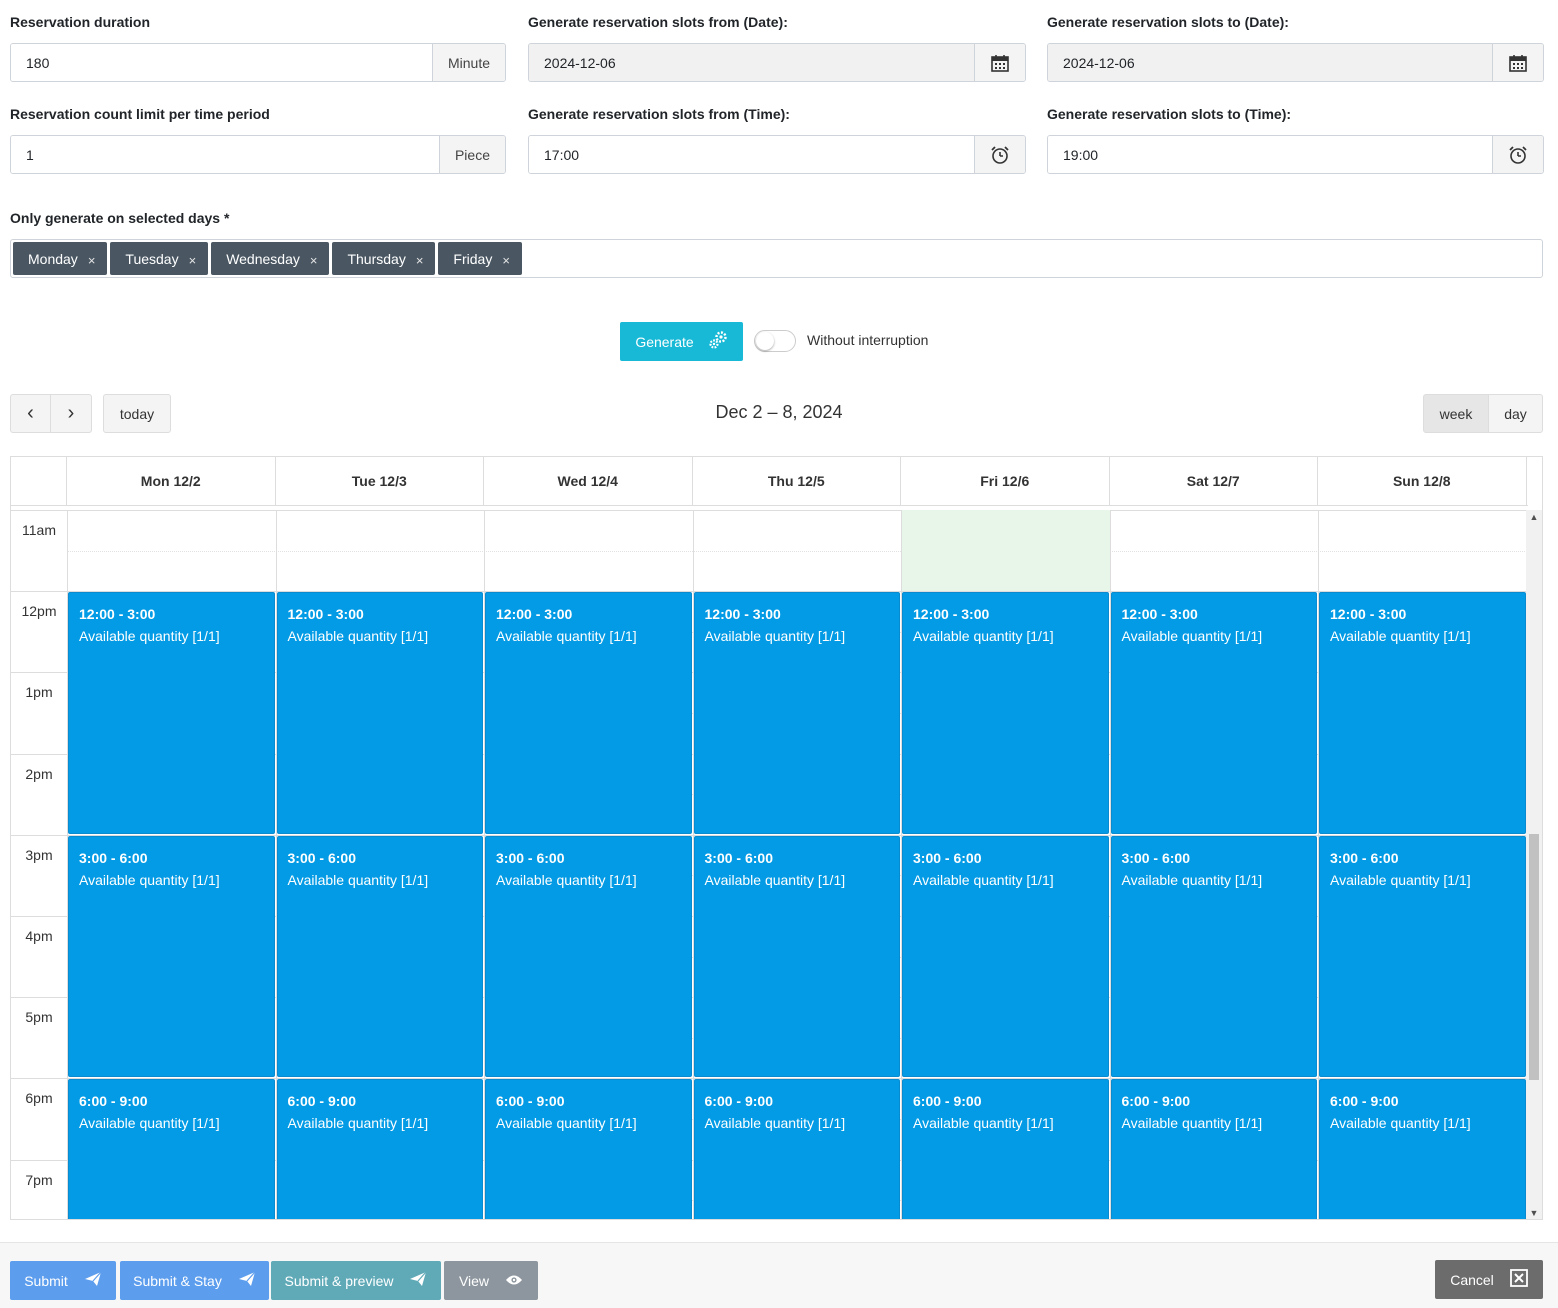 The image size is (1558, 1308). Describe the element at coordinates (1515, 413) in the screenshot. I see `day-view-button: day` at that location.